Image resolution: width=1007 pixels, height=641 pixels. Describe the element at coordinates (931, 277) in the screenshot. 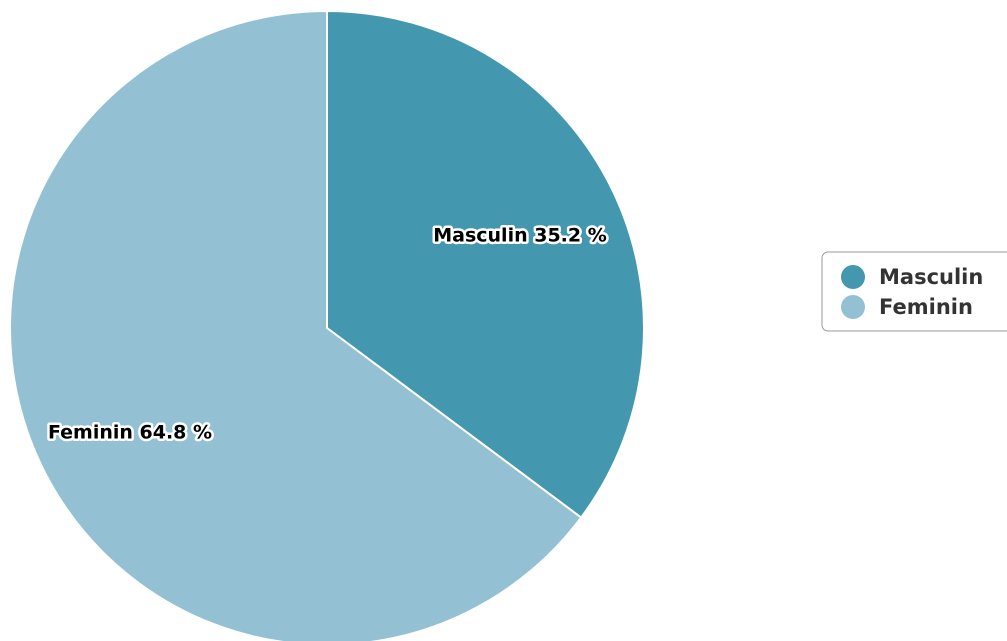

I see `legend-label-masculin: Masculin` at that location.